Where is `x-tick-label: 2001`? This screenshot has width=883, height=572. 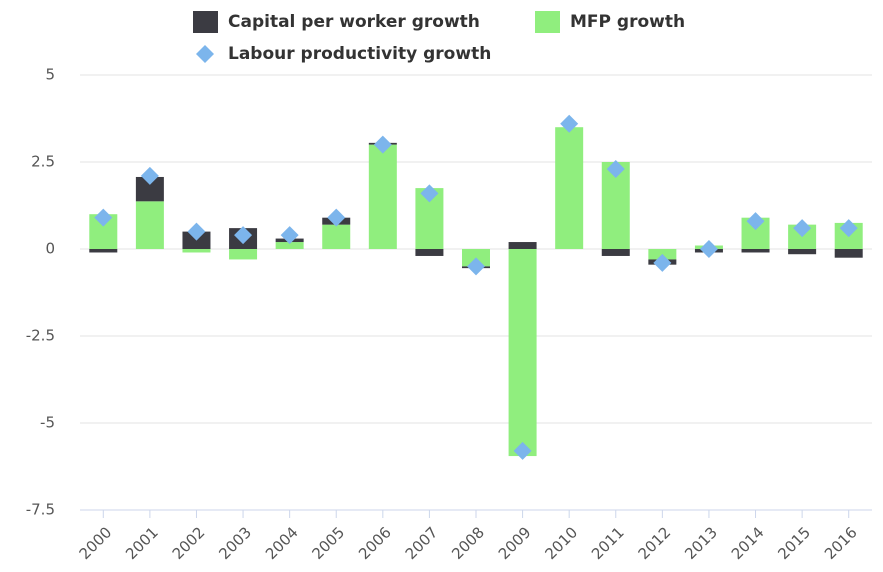
x-tick-label: 2001 is located at coordinates (142, 543).